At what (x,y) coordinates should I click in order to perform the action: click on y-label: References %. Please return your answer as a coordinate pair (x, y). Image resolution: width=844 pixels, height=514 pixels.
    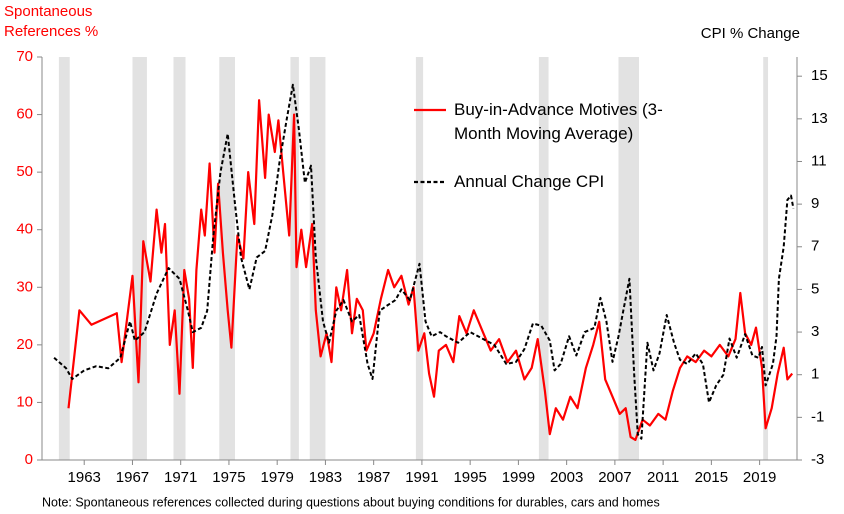
    Looking at the image, I should click on (51, 31).